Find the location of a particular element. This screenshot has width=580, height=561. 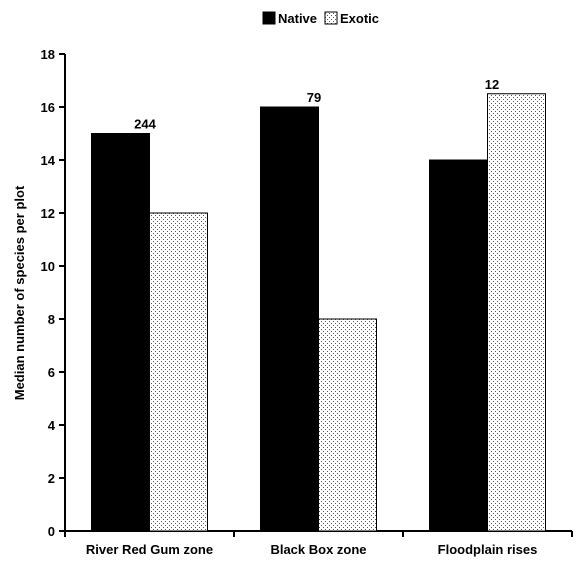

x-category-label: Black Box zone is located at coordinates (318, 549).